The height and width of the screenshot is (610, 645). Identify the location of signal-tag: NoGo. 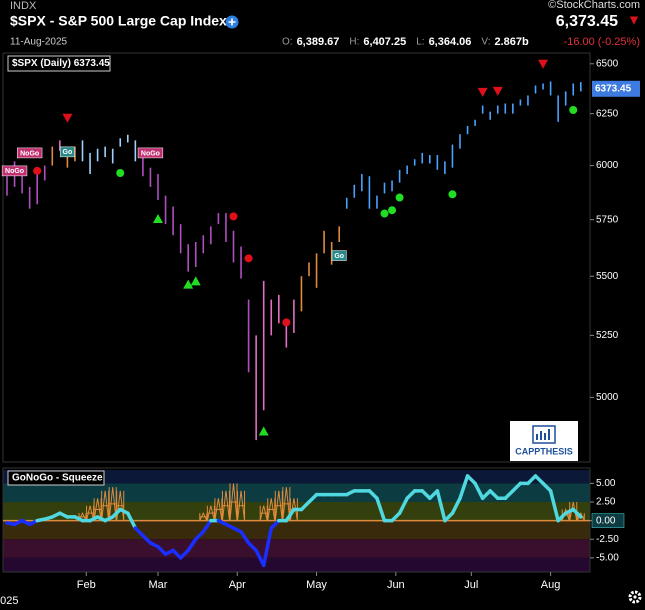
(14, 171).